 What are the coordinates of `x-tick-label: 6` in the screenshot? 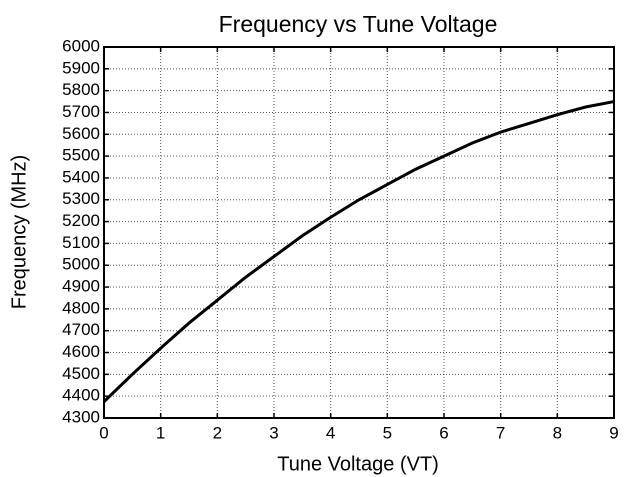 It's located at (443, 432).